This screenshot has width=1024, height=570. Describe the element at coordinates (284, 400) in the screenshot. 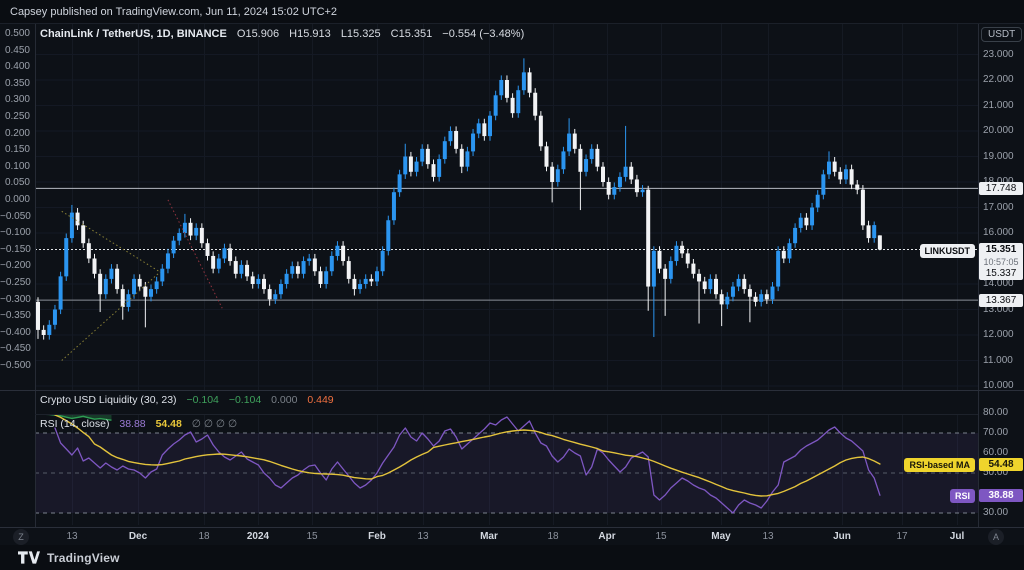

I see `liquidity-value-3: 0.000` at that location.